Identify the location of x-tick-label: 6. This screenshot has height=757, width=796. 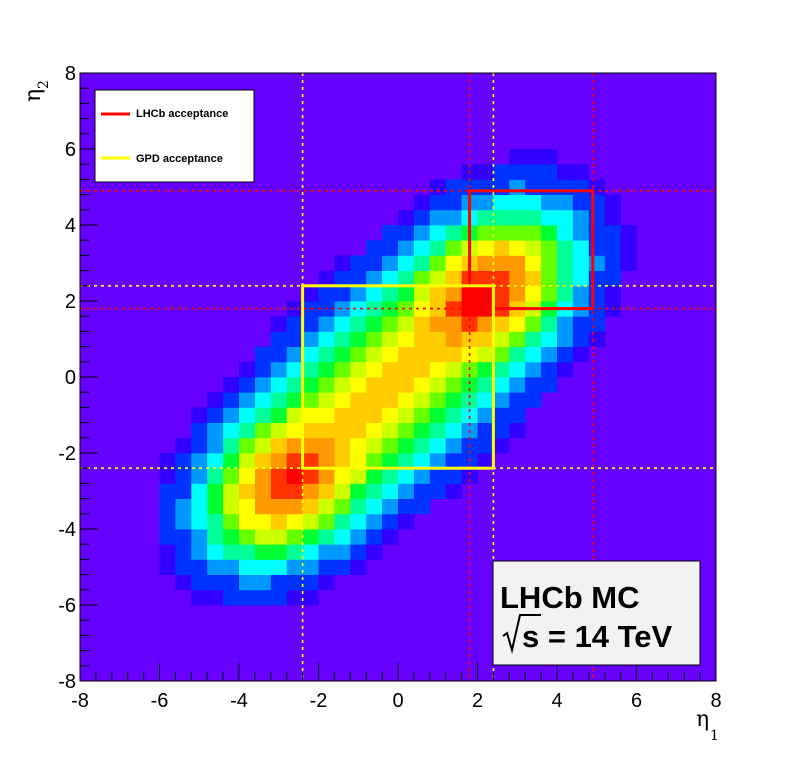
(636, 701).